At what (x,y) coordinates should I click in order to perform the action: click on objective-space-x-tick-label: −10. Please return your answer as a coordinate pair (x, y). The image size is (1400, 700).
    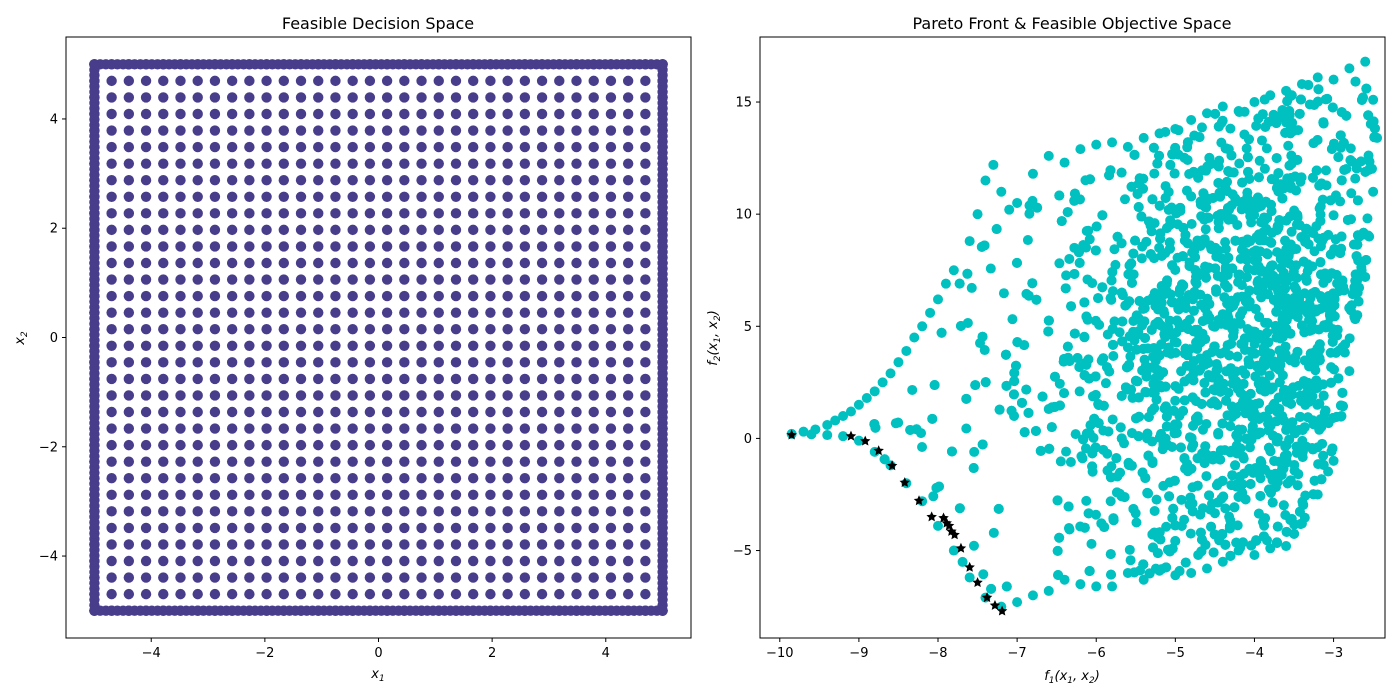
    Looking at the image, I should click on (779, 653).